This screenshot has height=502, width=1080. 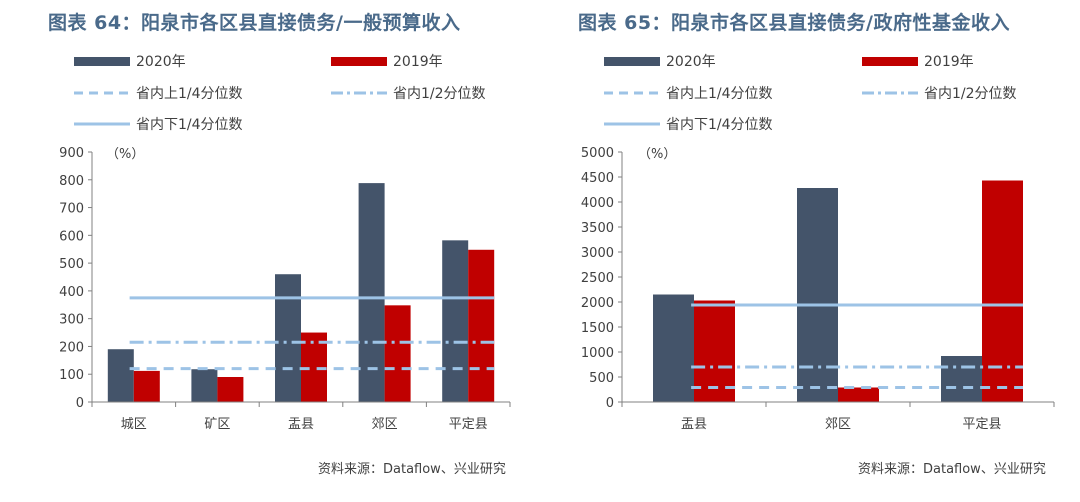 What do you see at coordinates (71, 209) in the screenshot?
I see `y-tick-label: 700` at bounding box center [71, 209].